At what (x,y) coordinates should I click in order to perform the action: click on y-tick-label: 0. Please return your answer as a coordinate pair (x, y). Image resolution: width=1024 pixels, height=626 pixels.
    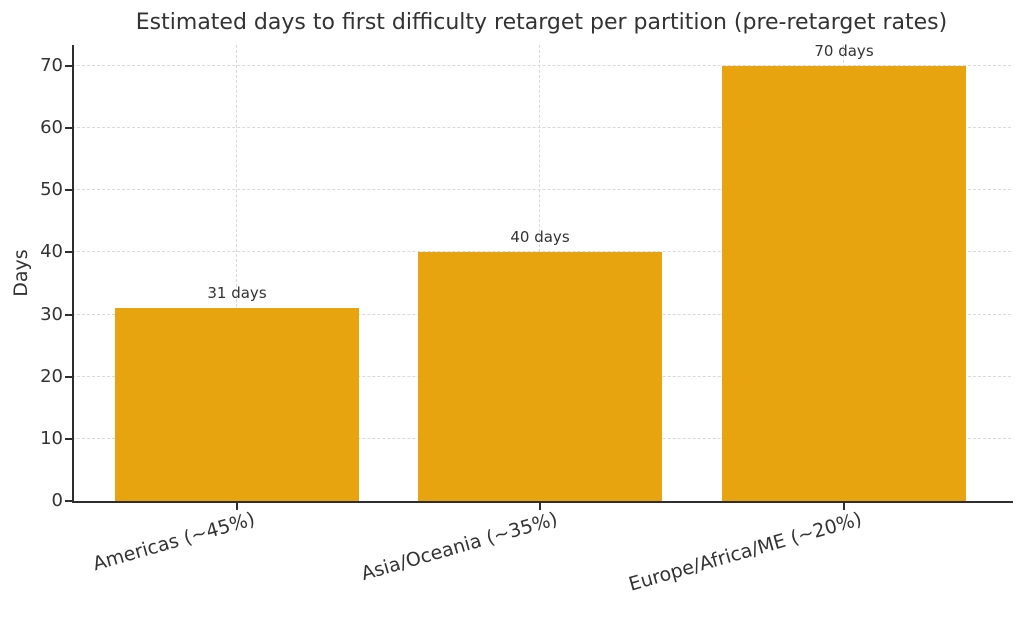
    Looking at the image, I should click on (57, 500).